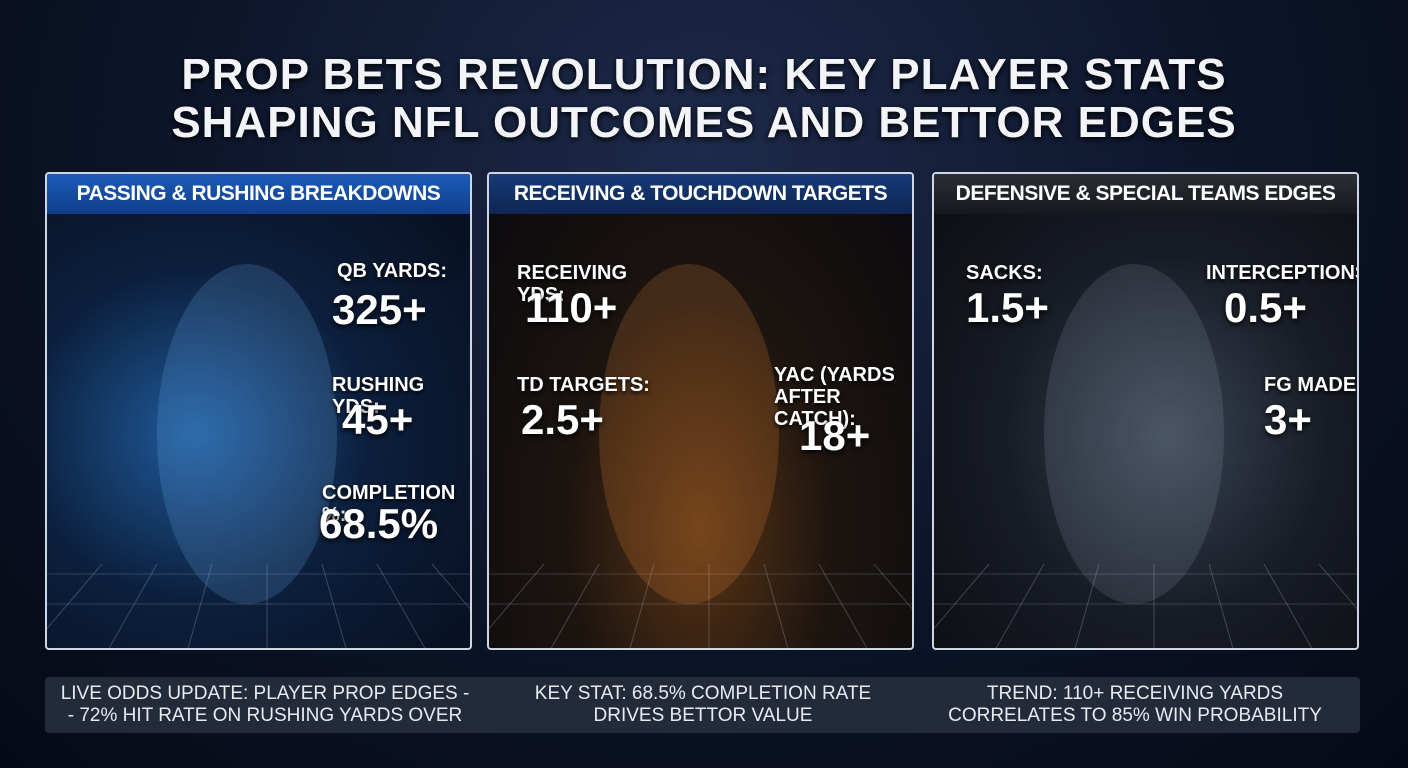  Describe the element at coordinates (1282, 273) in the screenshot. I see `stat-label: INTERCEPTIONS:` at that location.